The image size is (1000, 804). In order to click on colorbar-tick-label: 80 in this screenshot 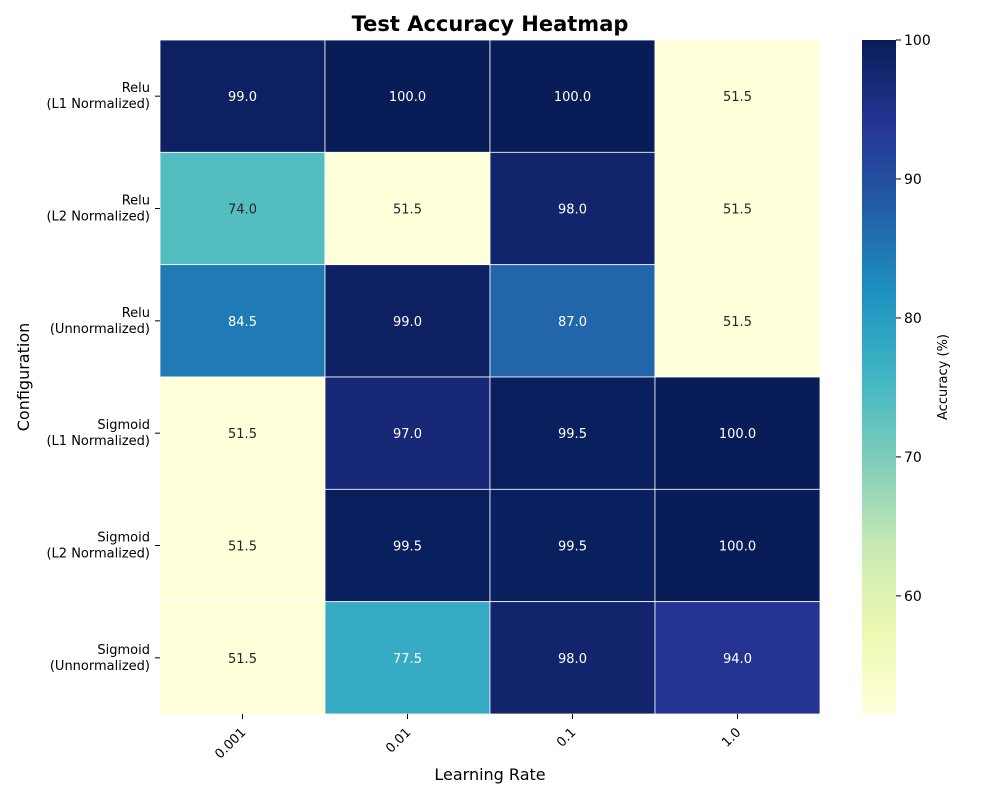, I will do `click(913, 319)`.